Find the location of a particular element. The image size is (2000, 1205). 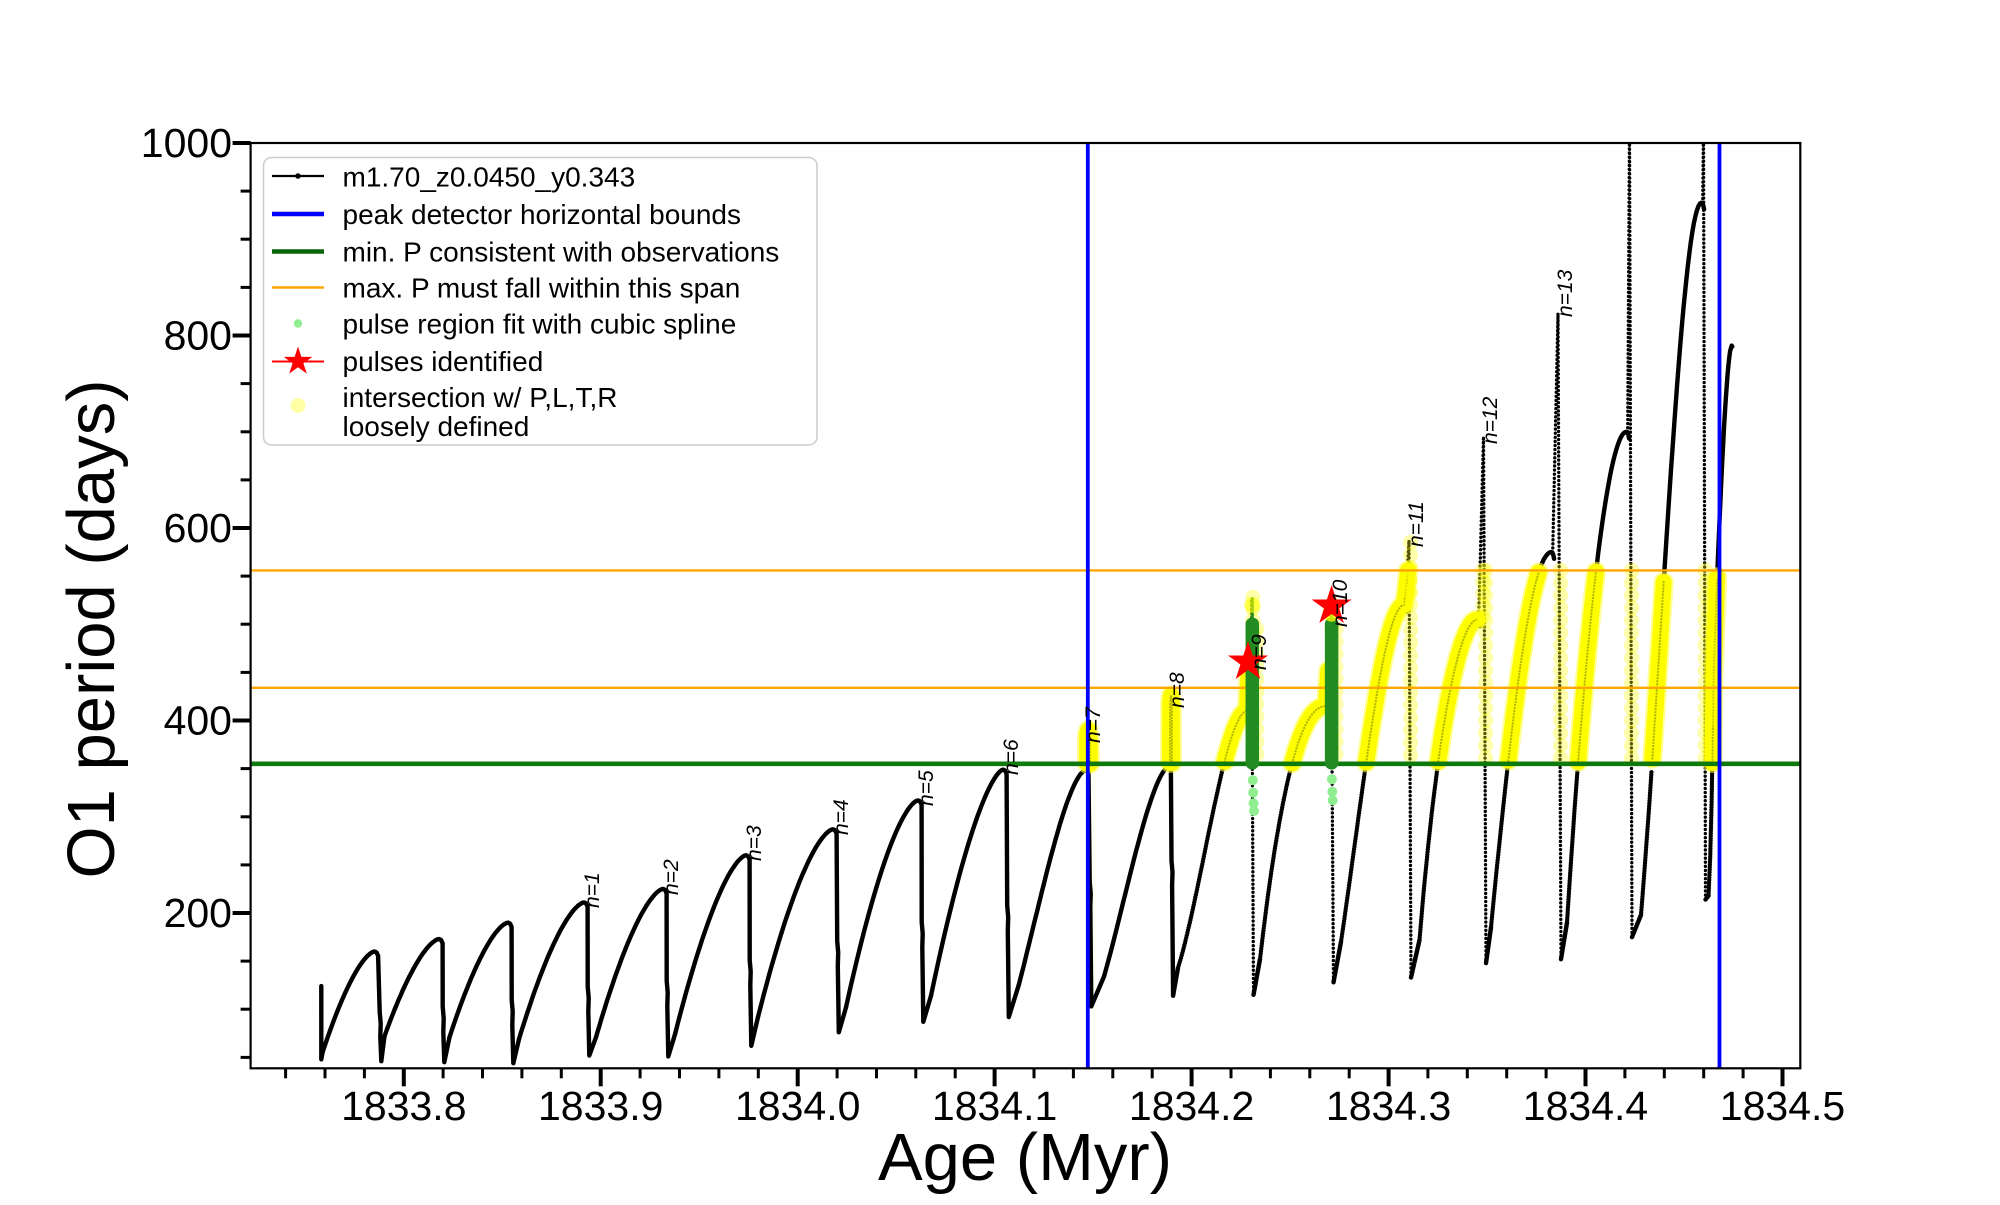

svg-text:pulse region fit with cubic sp: pulse region fit with cubic spline is located at coordinates (540, 324).